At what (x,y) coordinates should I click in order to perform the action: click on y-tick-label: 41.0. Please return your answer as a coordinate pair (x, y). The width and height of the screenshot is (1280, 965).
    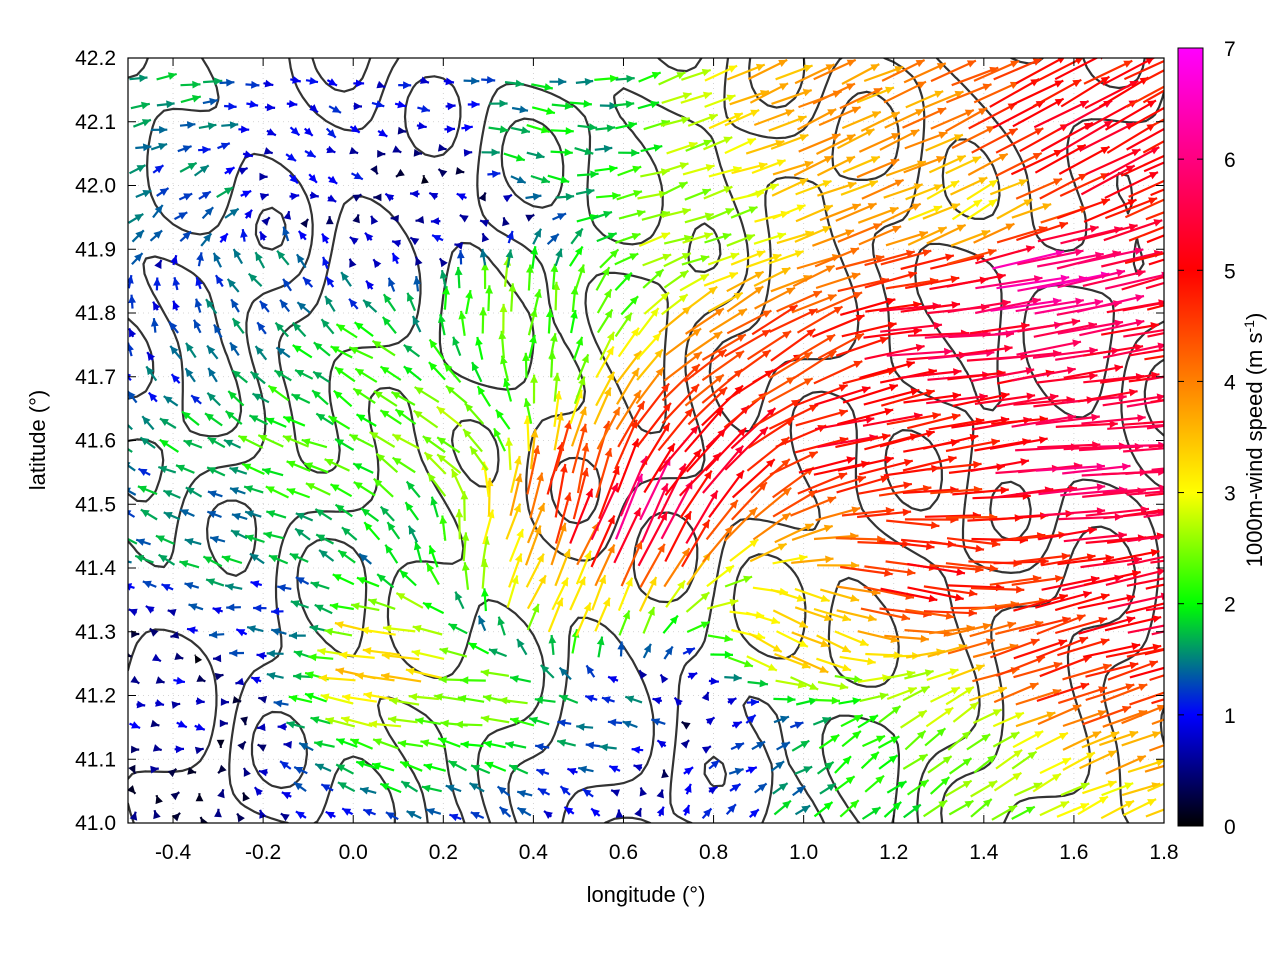
    Looking at the image, I should click on (95, 823).